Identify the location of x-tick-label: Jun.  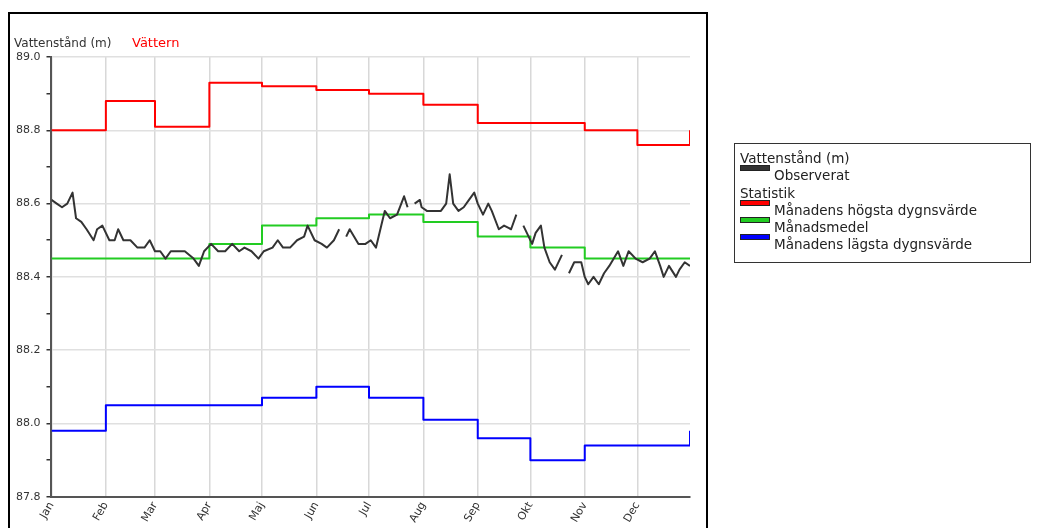
(311, 510).